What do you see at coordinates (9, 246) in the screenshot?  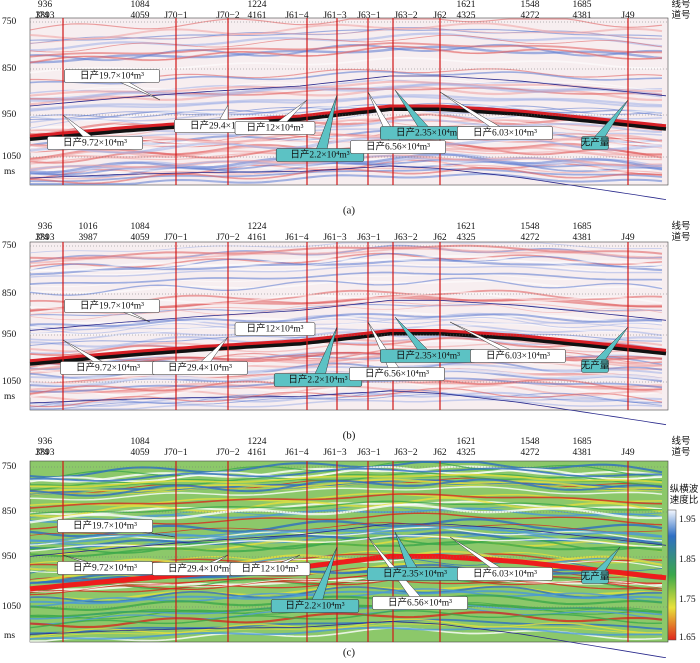 I see `y-tick-label: 750` at bounding box center [9, 246].